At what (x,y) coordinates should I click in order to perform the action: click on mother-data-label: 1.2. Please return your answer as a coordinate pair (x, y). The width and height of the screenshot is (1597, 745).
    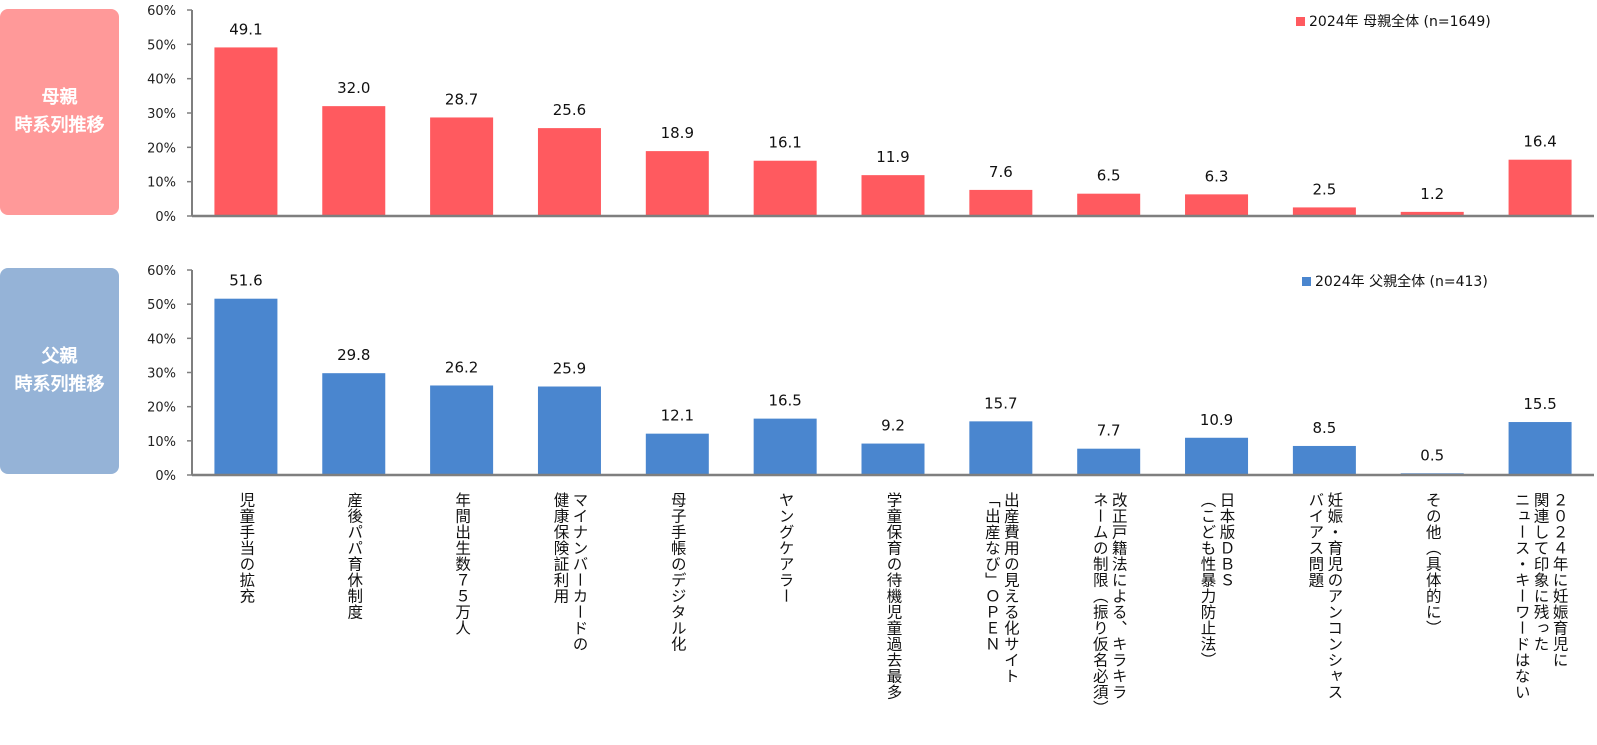
    Looking at the image, I should click on (1432, 194).